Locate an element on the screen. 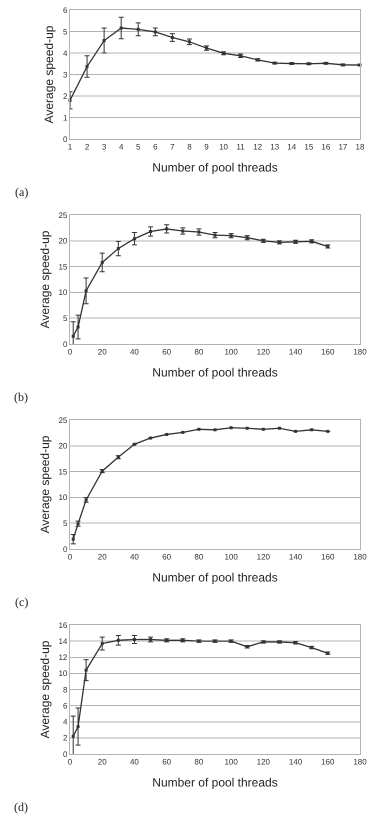 The image size is (372, 822). y-tick-label: 3 is located at coordinates (65, 75).